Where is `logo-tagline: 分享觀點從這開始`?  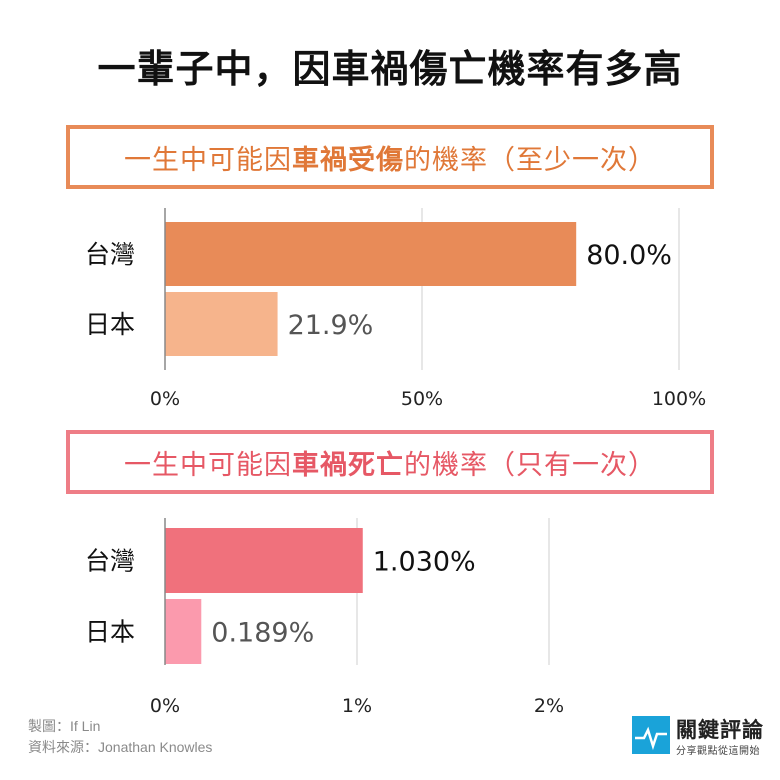
logo-tagline: 分享觀點從這開始 is located at coordinates (718, 751).